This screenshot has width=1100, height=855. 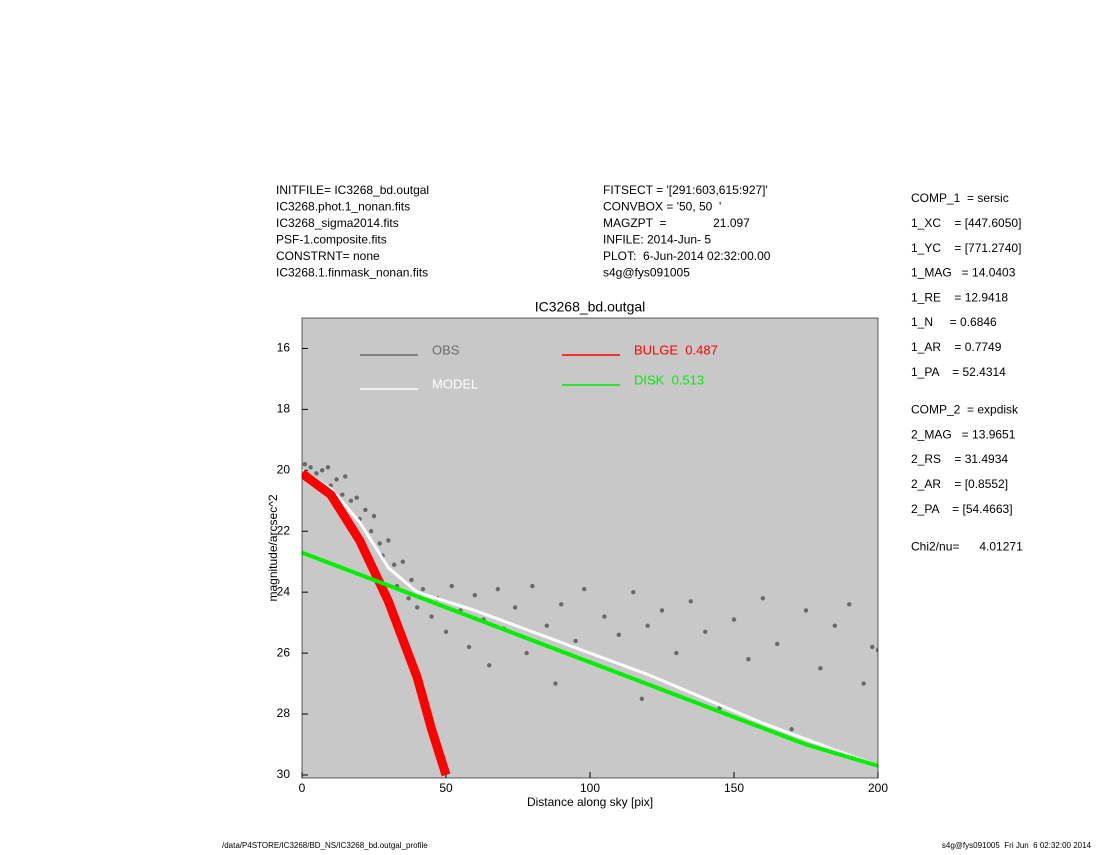 What do you see at coordinates (687, 256) in the screenshot?
I see `header-line: PLOT: 6-Jun-2014 02:32:00.00` at bounding box center [687, 256].